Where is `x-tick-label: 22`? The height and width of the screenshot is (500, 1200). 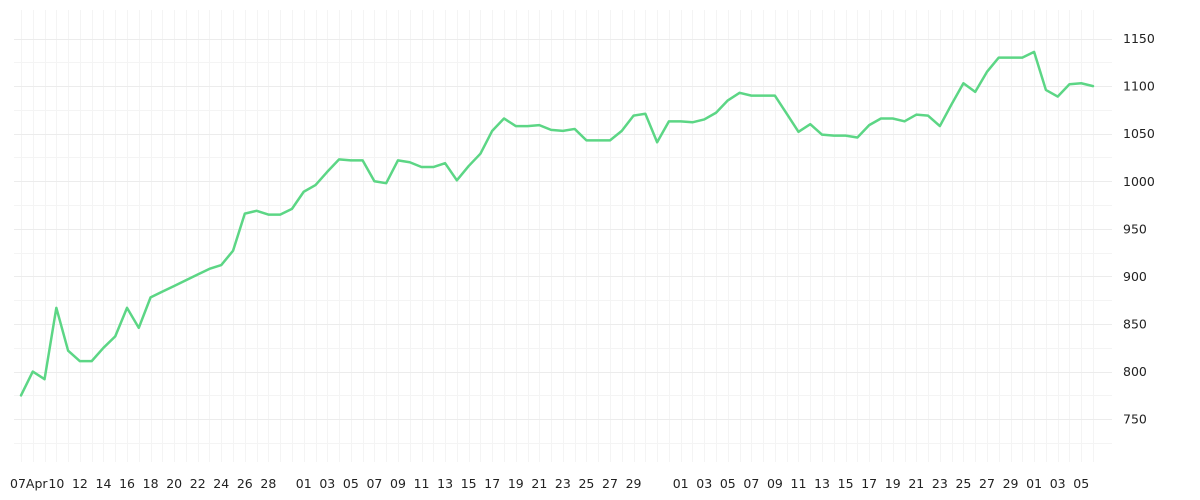
x-tick-label: 22 is located at coordinates (198, 483).